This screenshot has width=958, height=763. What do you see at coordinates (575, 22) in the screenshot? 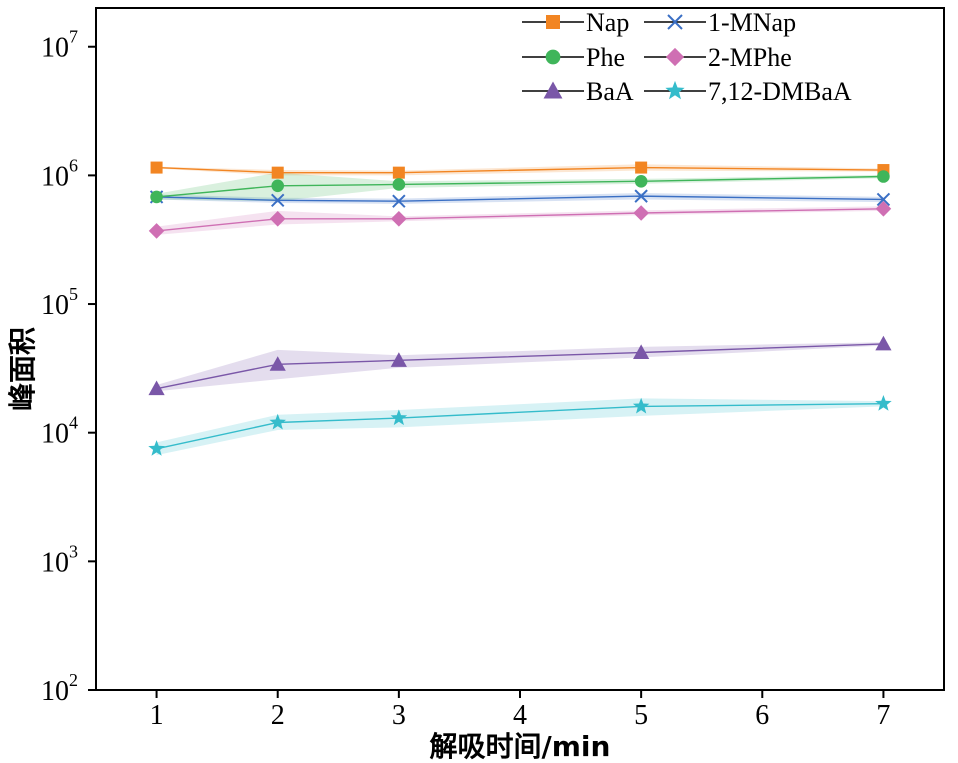
I see `legend-item-Nap: Nap` at bounding box center [575, 22].